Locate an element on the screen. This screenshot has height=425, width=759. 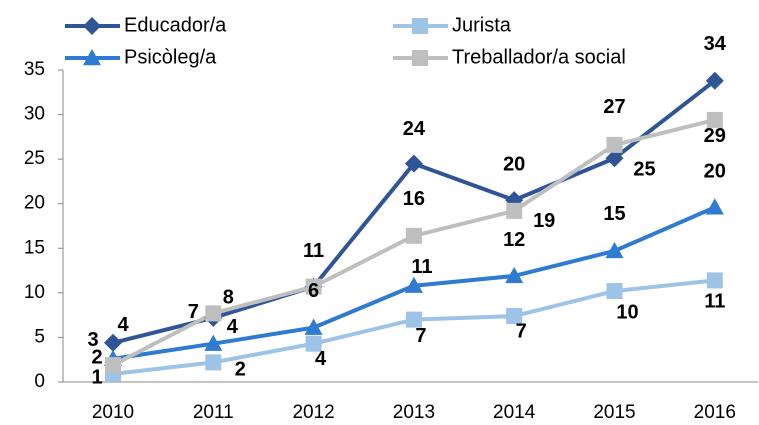
data-label: 16 is located at coordinates (414, 199).